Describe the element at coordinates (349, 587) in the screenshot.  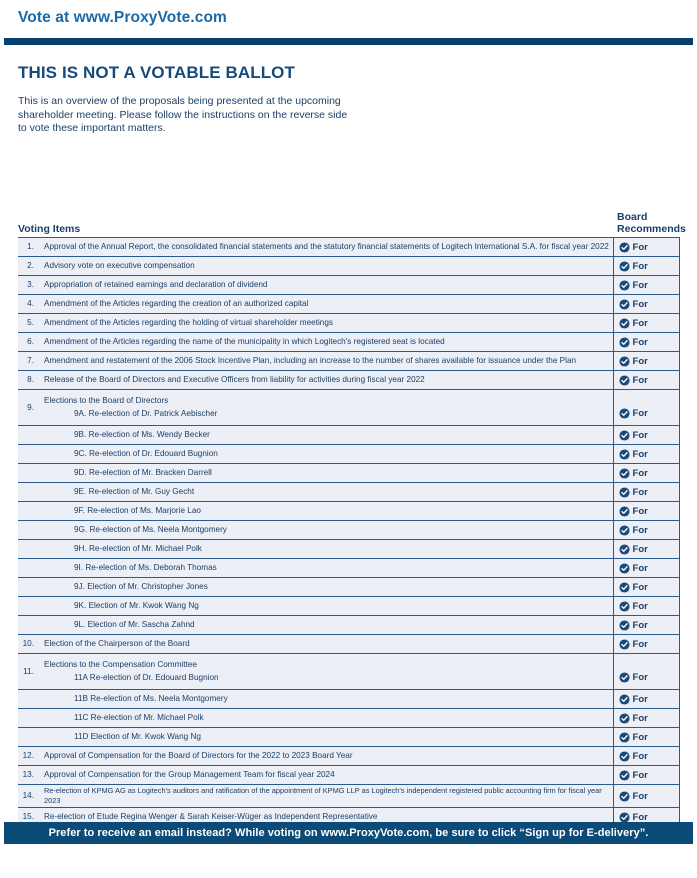
I see `table-row: 9J. Election of Mr. Christopher Jones For` at that location.